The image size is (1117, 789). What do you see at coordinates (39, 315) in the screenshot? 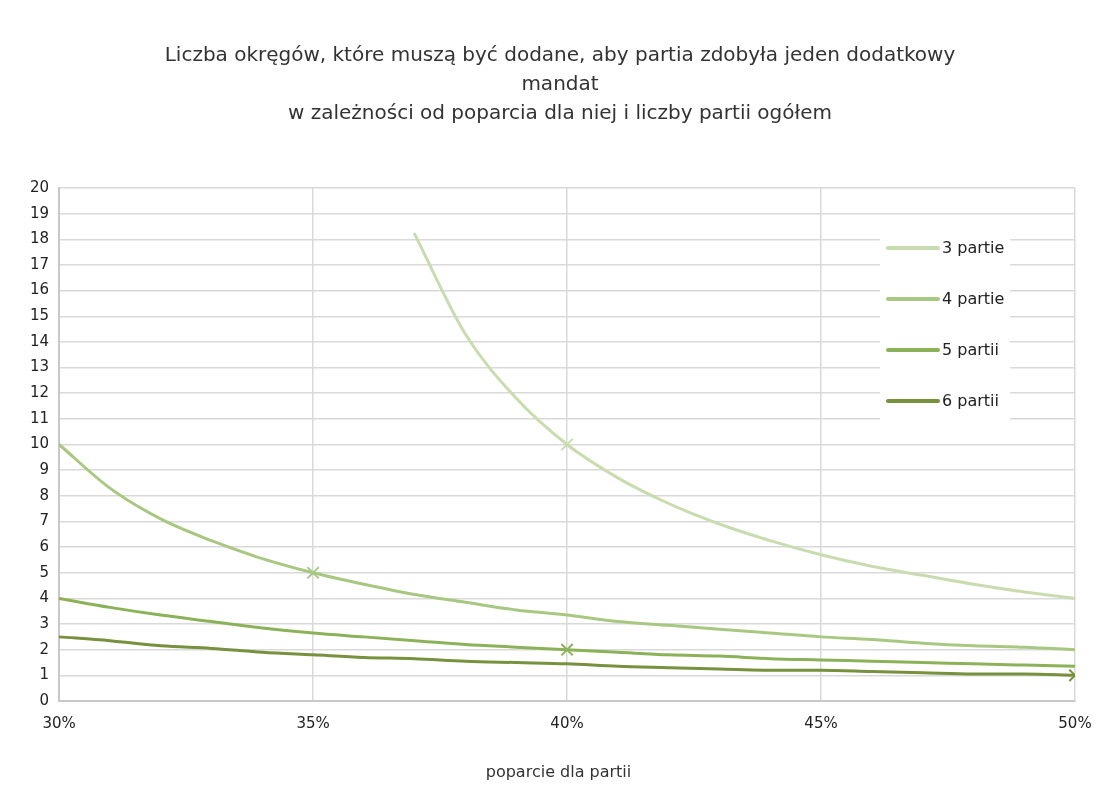
I see `y-tick-label: 15` at bounding box center [39, 315].